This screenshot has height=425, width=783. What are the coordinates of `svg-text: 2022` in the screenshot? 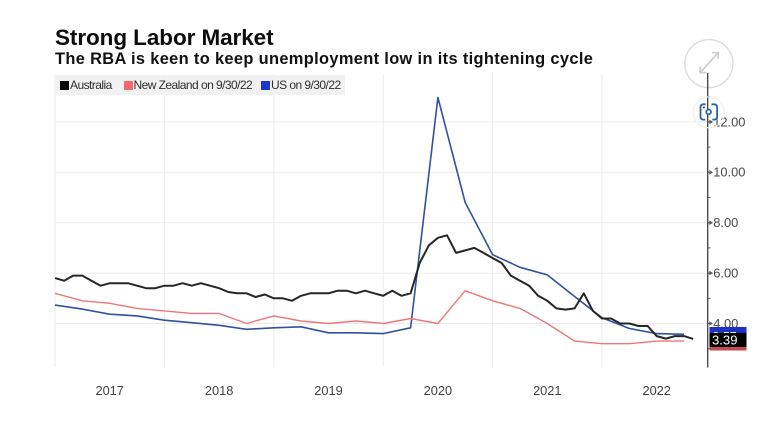 It's located at (656, 390).